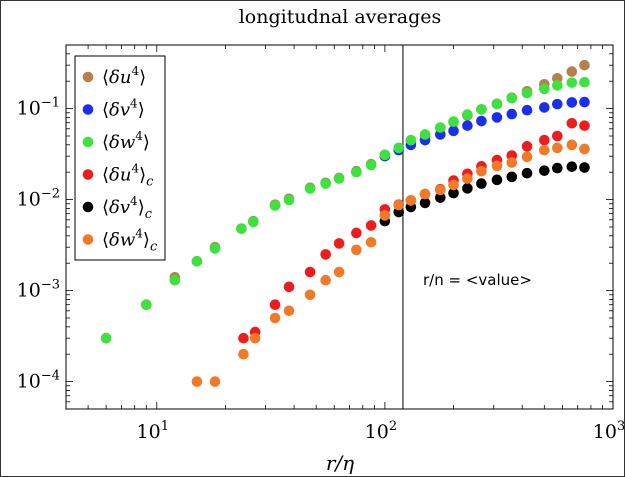 Image resolution: width=625 pixels, height=477 pixels. I want to click on y-tick-label: 10⁻¹, so click(38, 108).